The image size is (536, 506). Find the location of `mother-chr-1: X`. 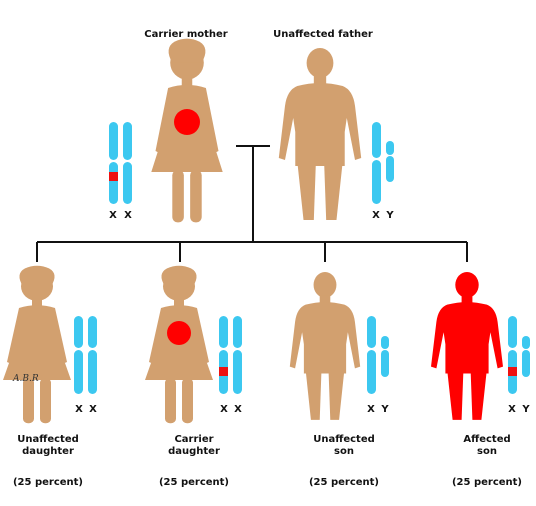

mother-chr-1: X is located at coordinates (113, 215).